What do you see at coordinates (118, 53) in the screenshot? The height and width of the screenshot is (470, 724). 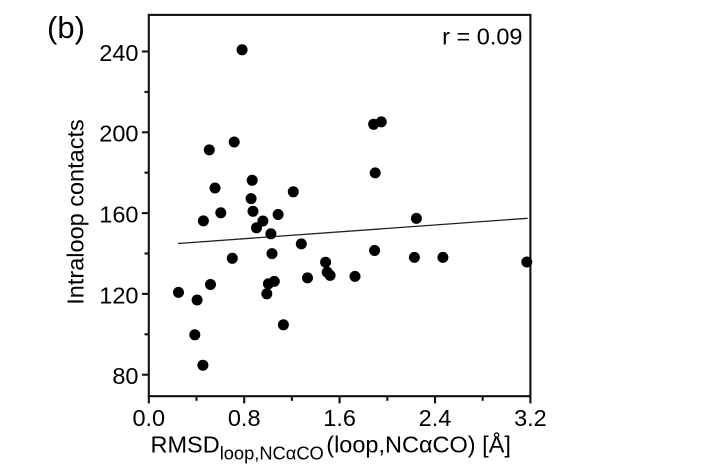 I see `svg-text: 240` at bounding box center [118, 53].